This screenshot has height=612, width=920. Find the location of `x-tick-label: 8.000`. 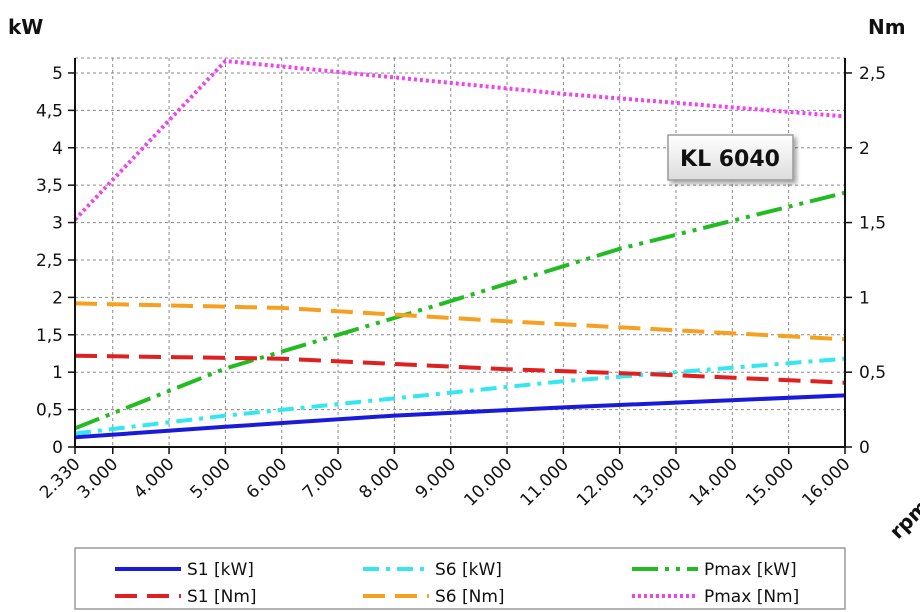

x-tick-label: 8.000 is located at coordinates (379, 478).